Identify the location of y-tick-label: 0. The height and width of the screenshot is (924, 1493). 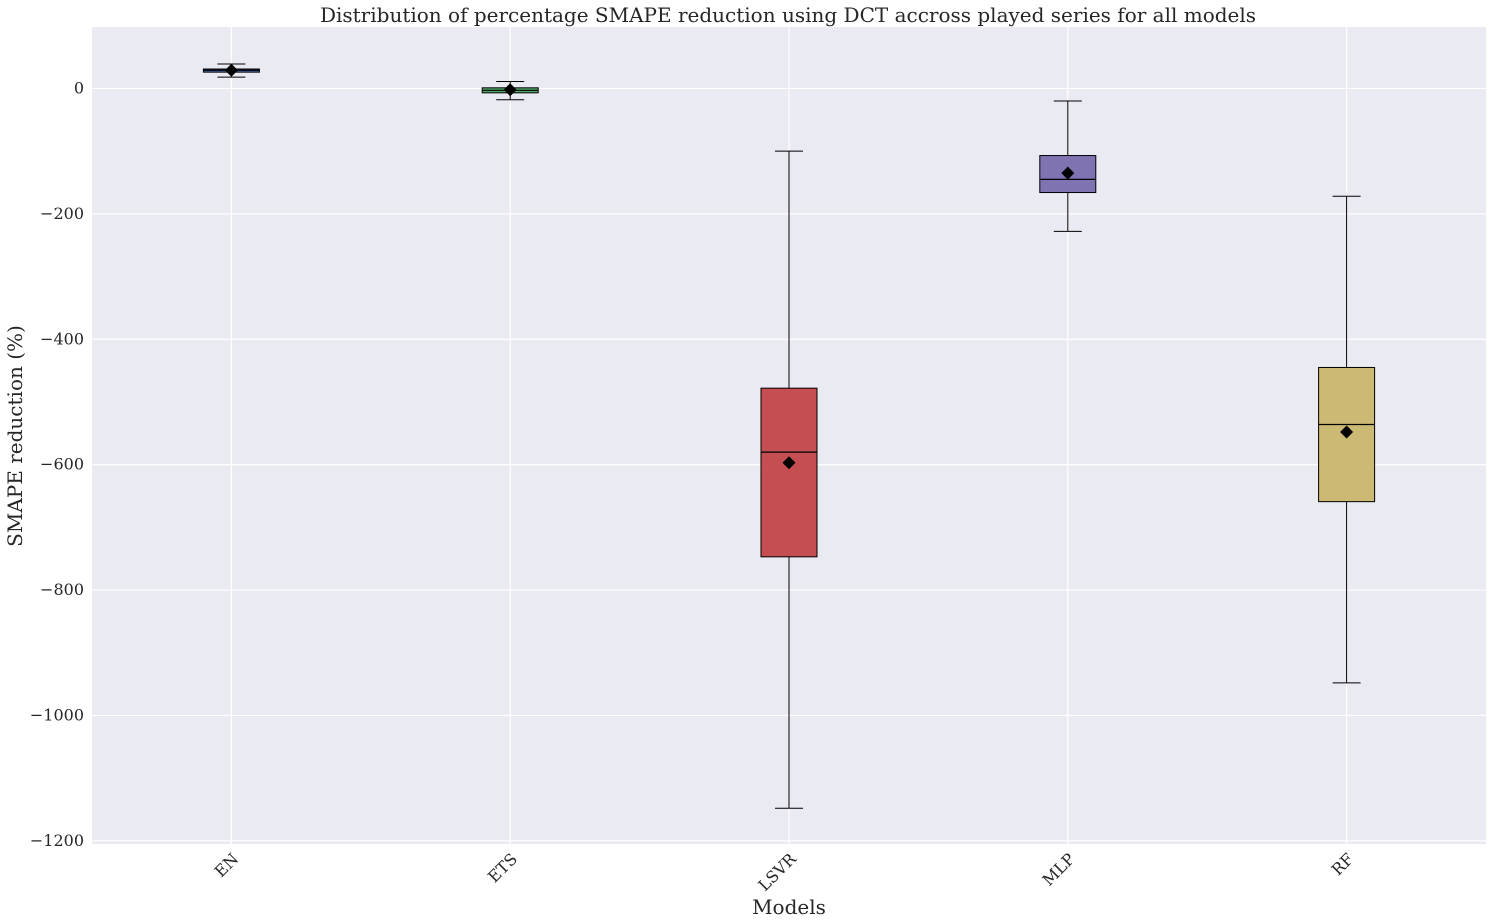
(79, 87).